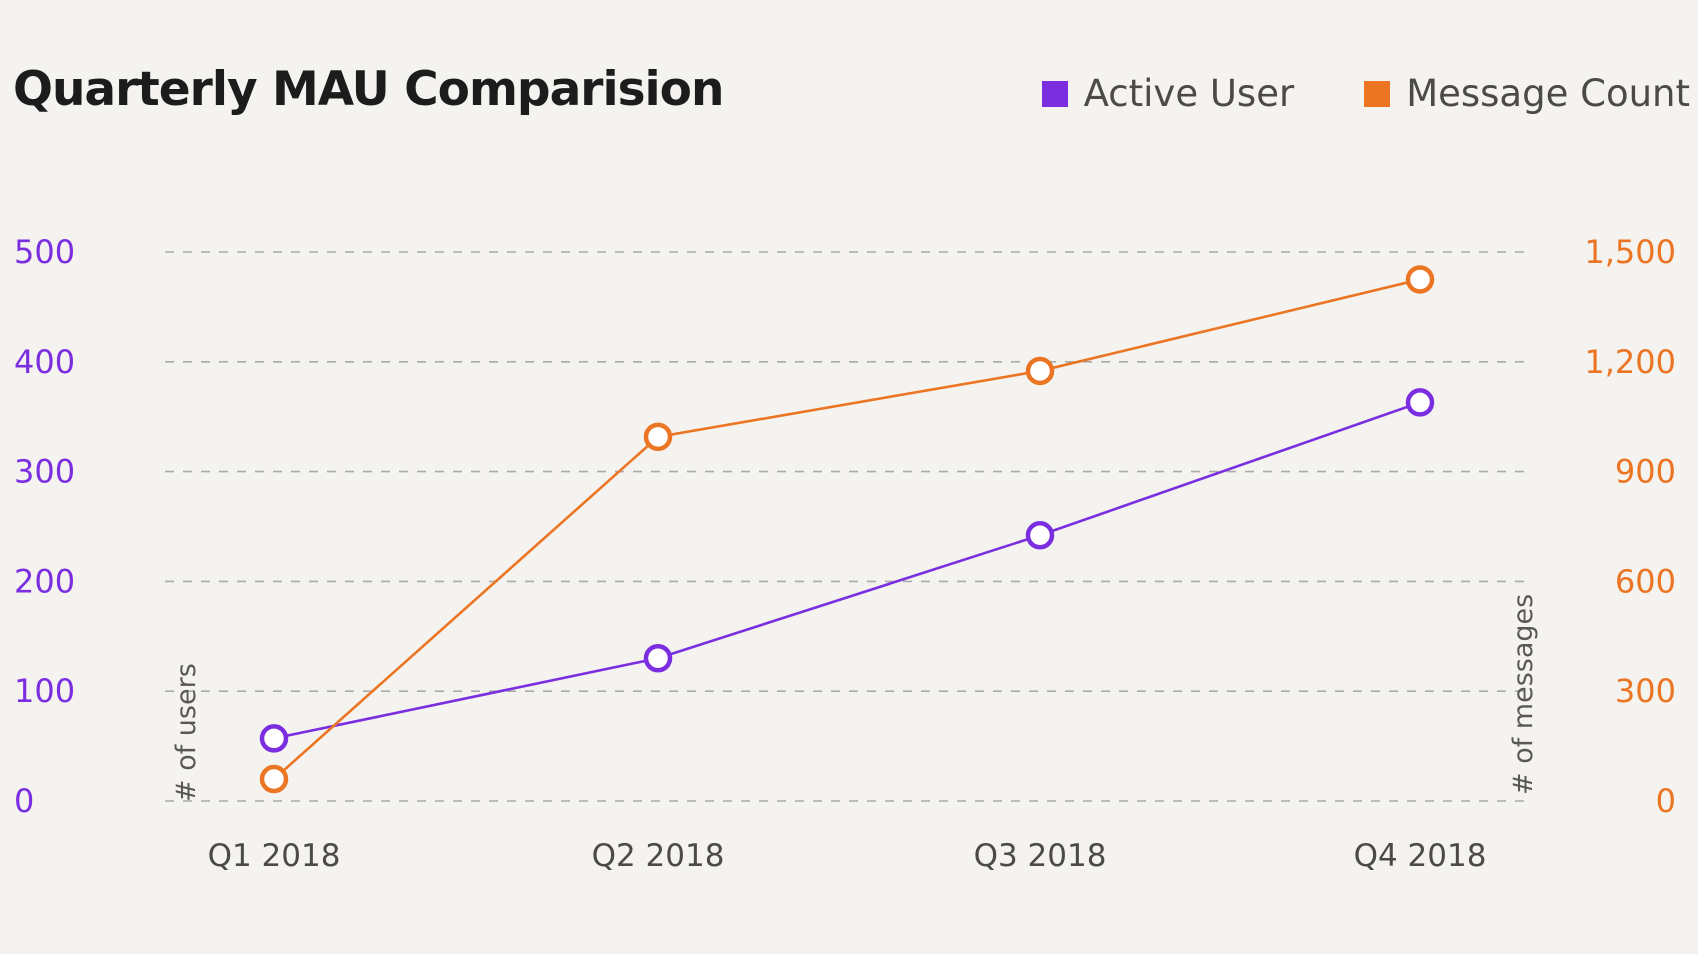 Image resolution: width=1698 pixels, height=954 pixels. I want to click on y-right-tick-label: 1,200, so click(1630, 362).